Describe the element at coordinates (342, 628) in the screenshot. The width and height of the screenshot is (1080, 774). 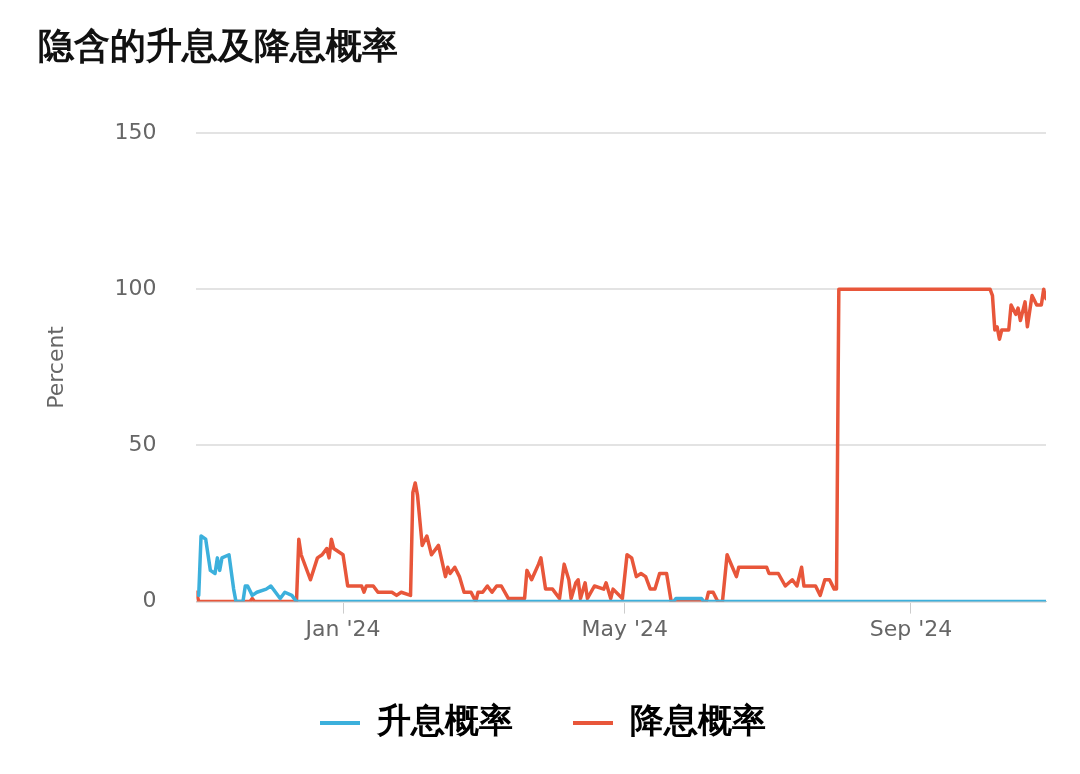
I see `x-tick-label: Jan '24` at that location.